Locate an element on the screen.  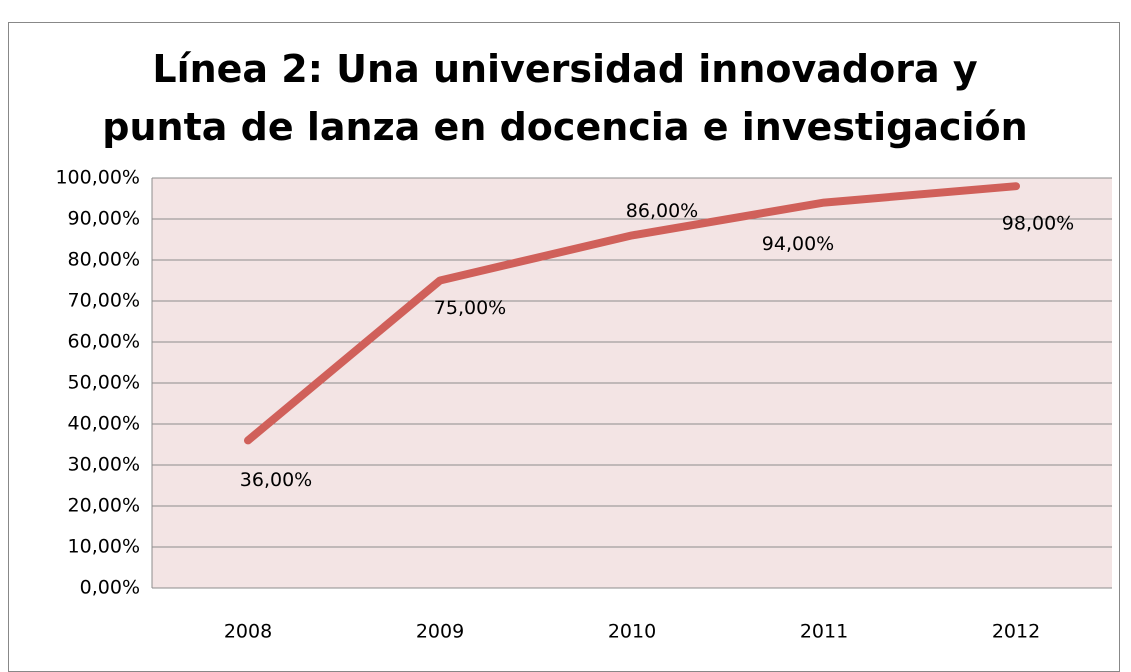
y-tick-label: 60,00% is located at coordinates (104, 342).